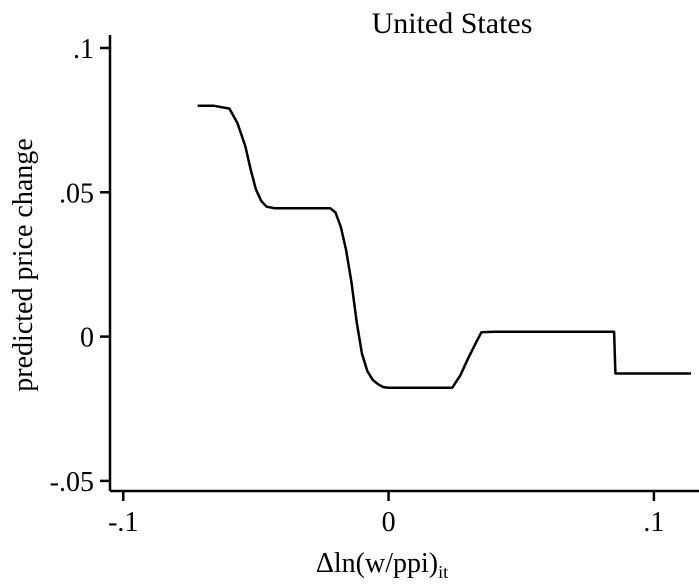 The image size is (699, 585). I want to click on x-tick-label: .1, so click(653, 522).